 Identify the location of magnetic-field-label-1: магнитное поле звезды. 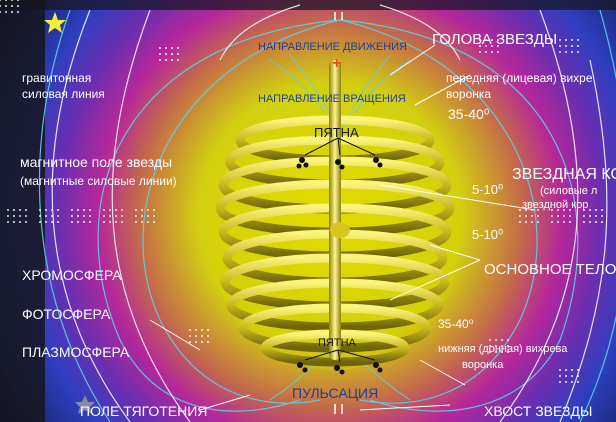
(96, 162).